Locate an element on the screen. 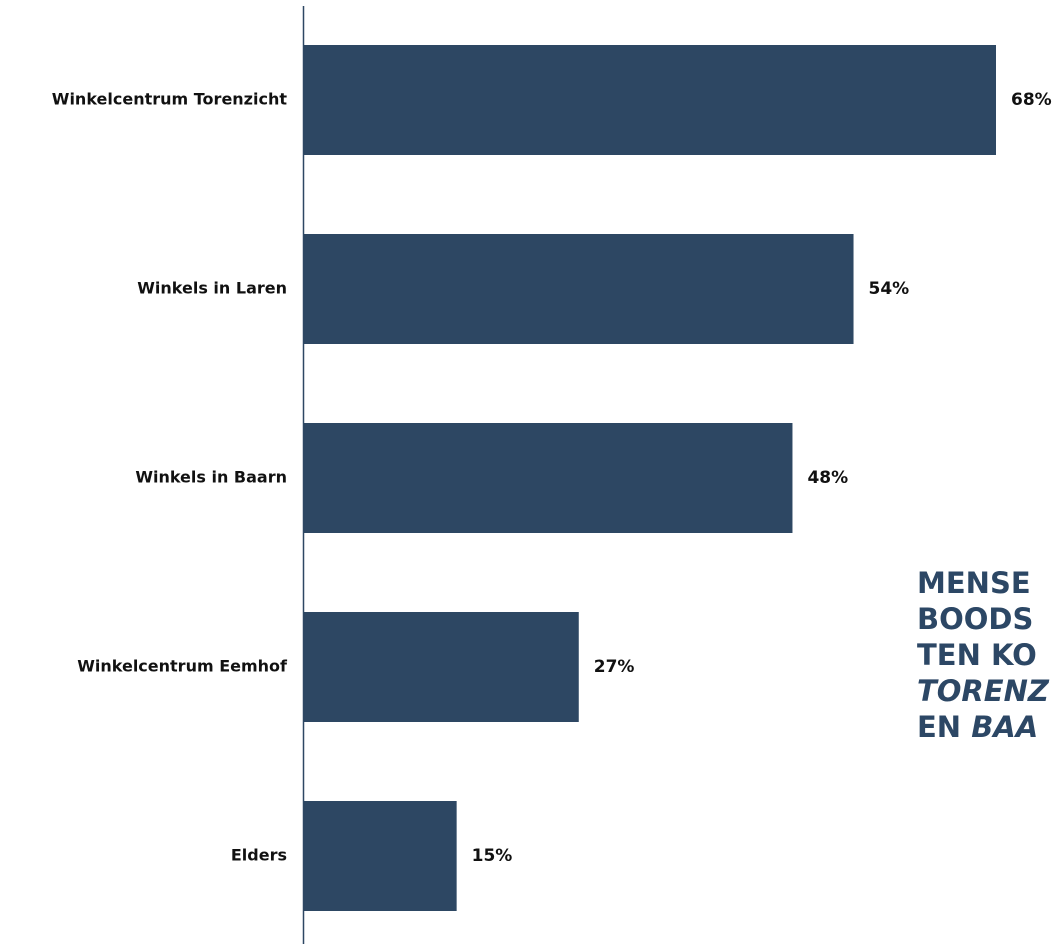  callout-text-segment: TEN KO is located at coordinates (977, 655).